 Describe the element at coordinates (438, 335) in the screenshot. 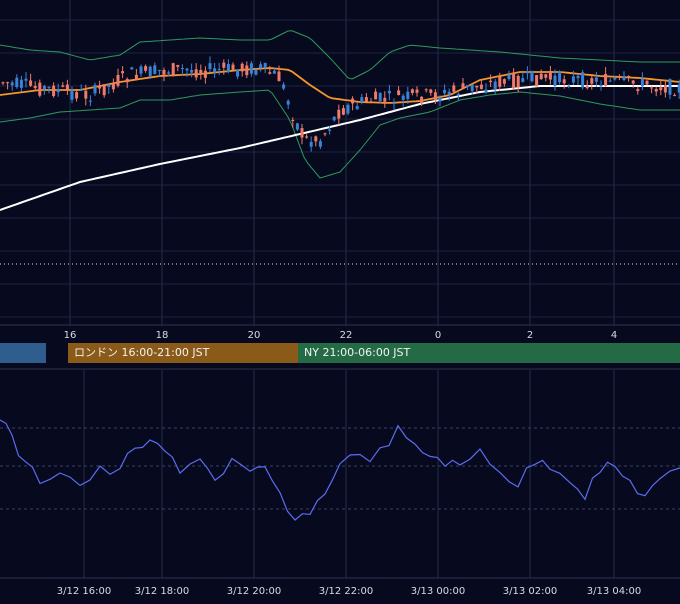

I see `price-x-tick-label: 0` at that location.